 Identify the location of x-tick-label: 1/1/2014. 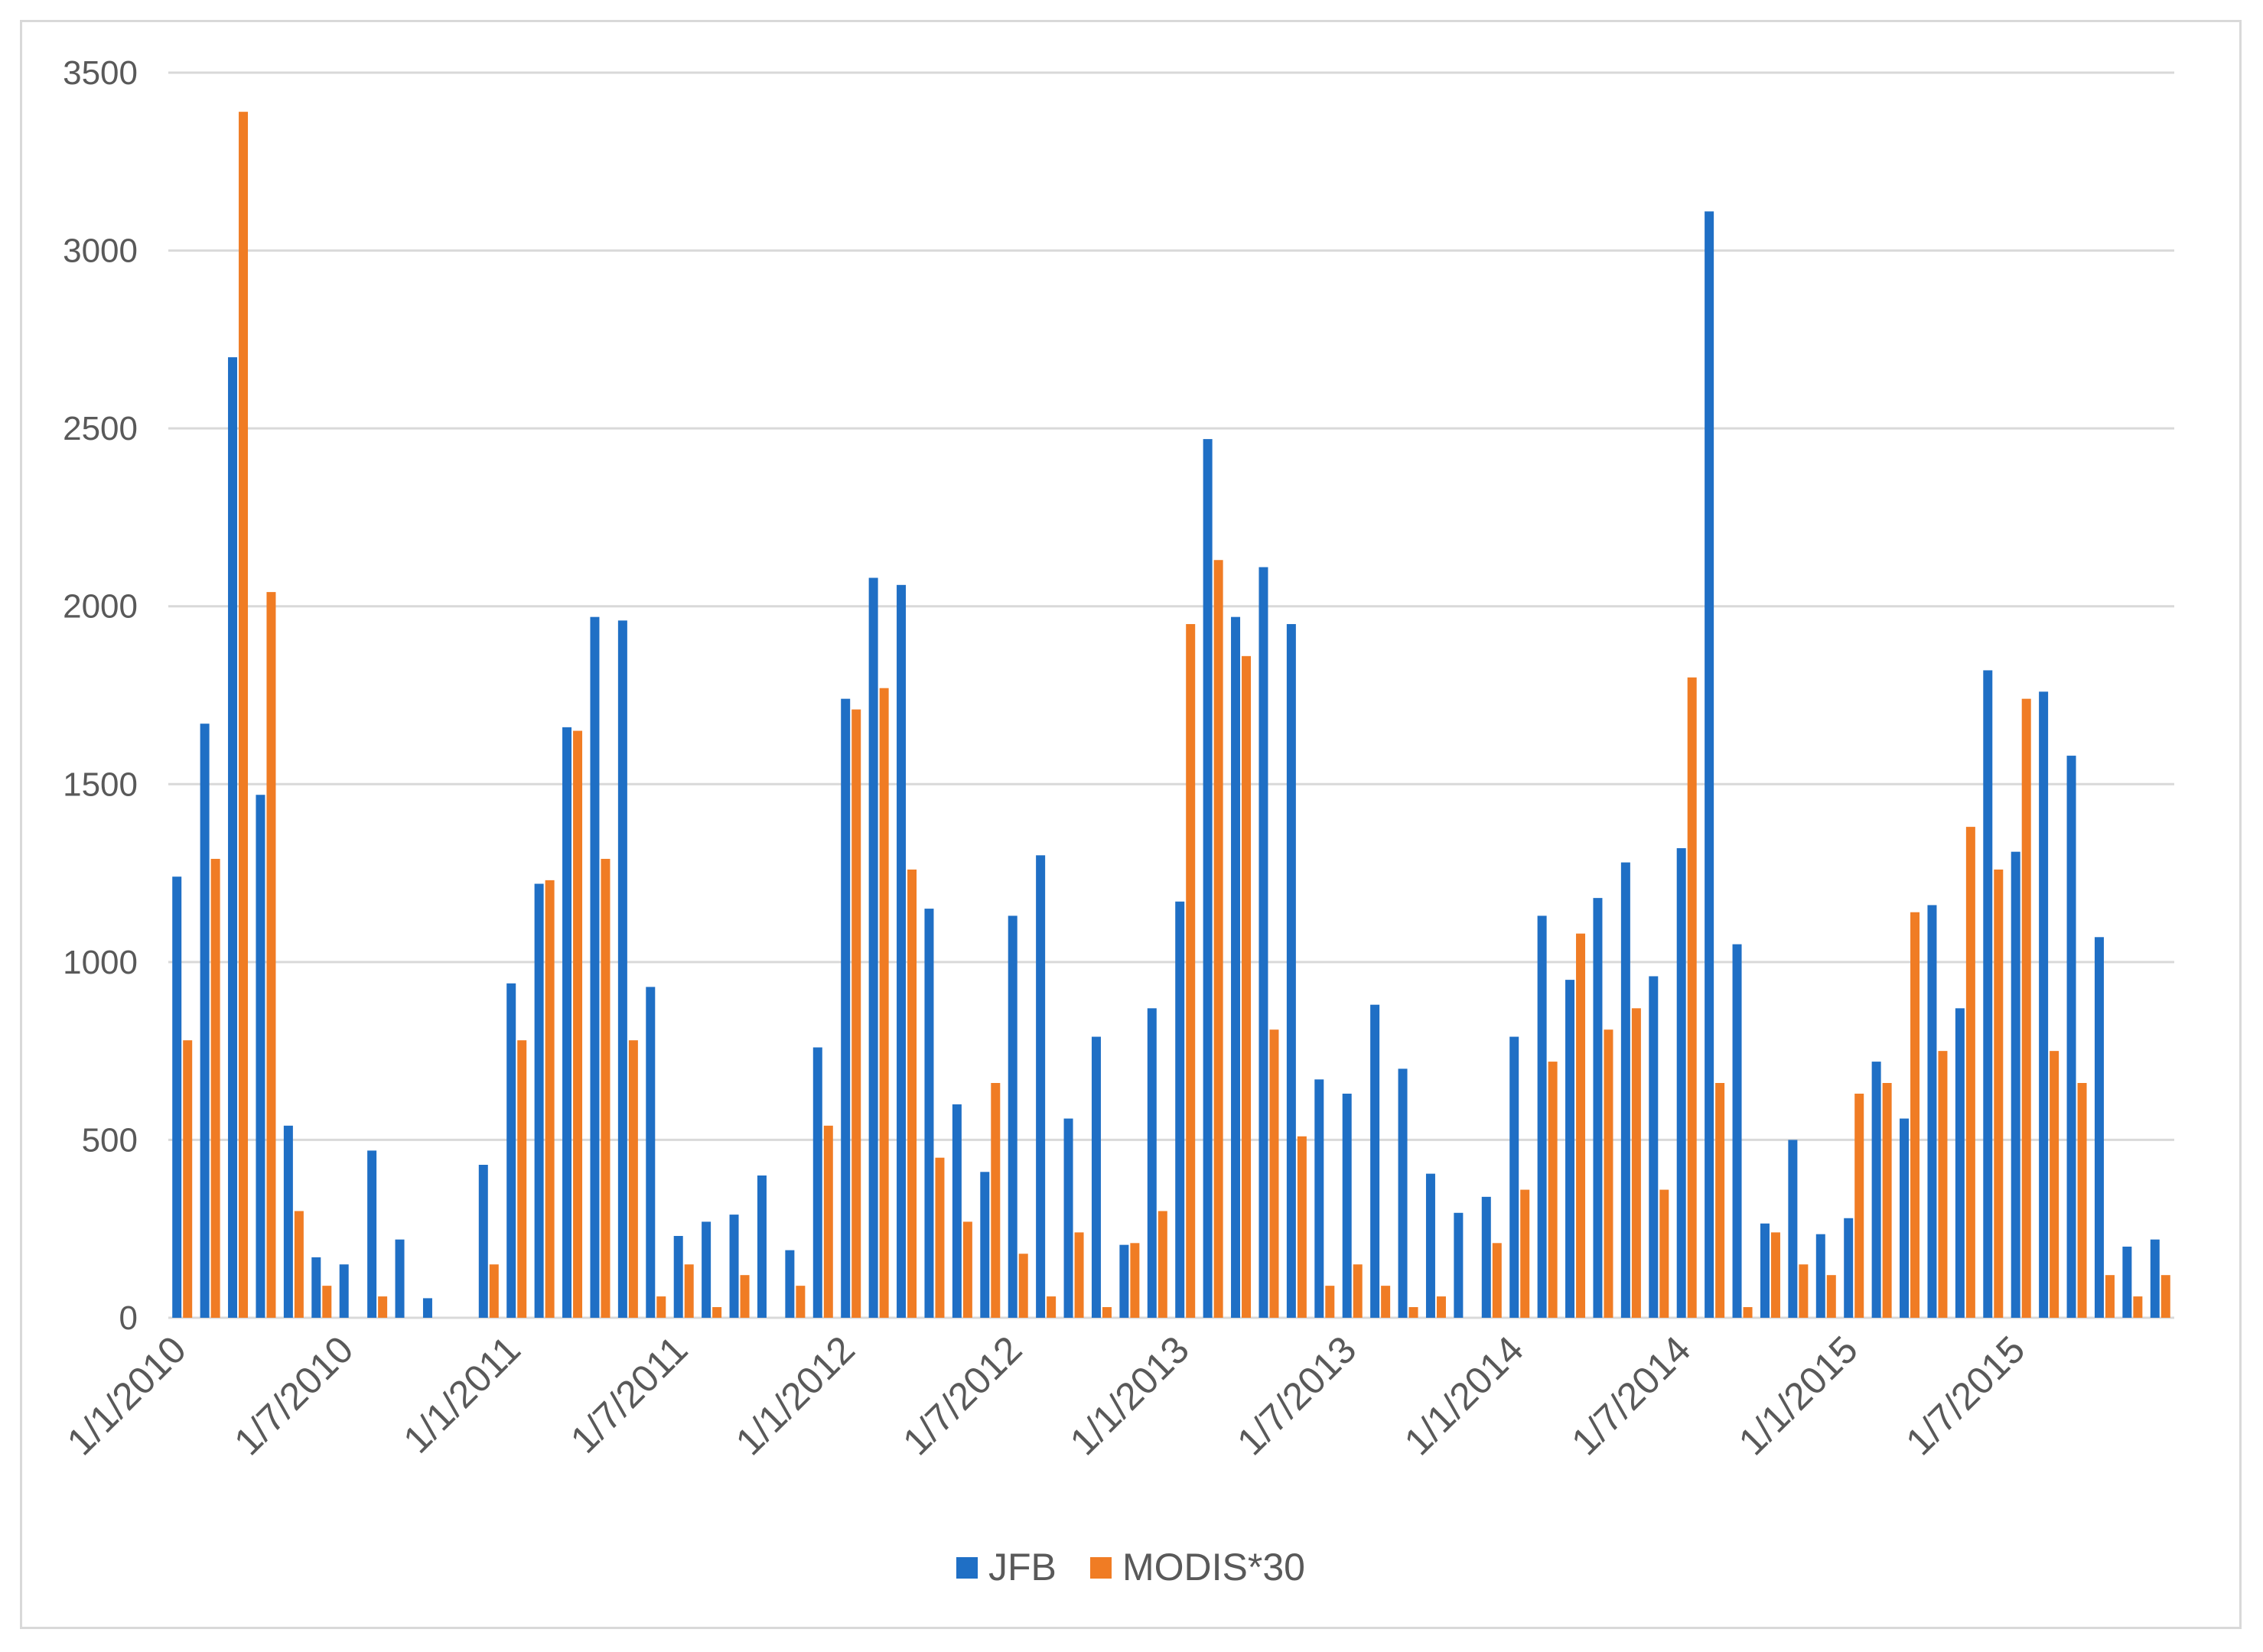
(1464, 1396).